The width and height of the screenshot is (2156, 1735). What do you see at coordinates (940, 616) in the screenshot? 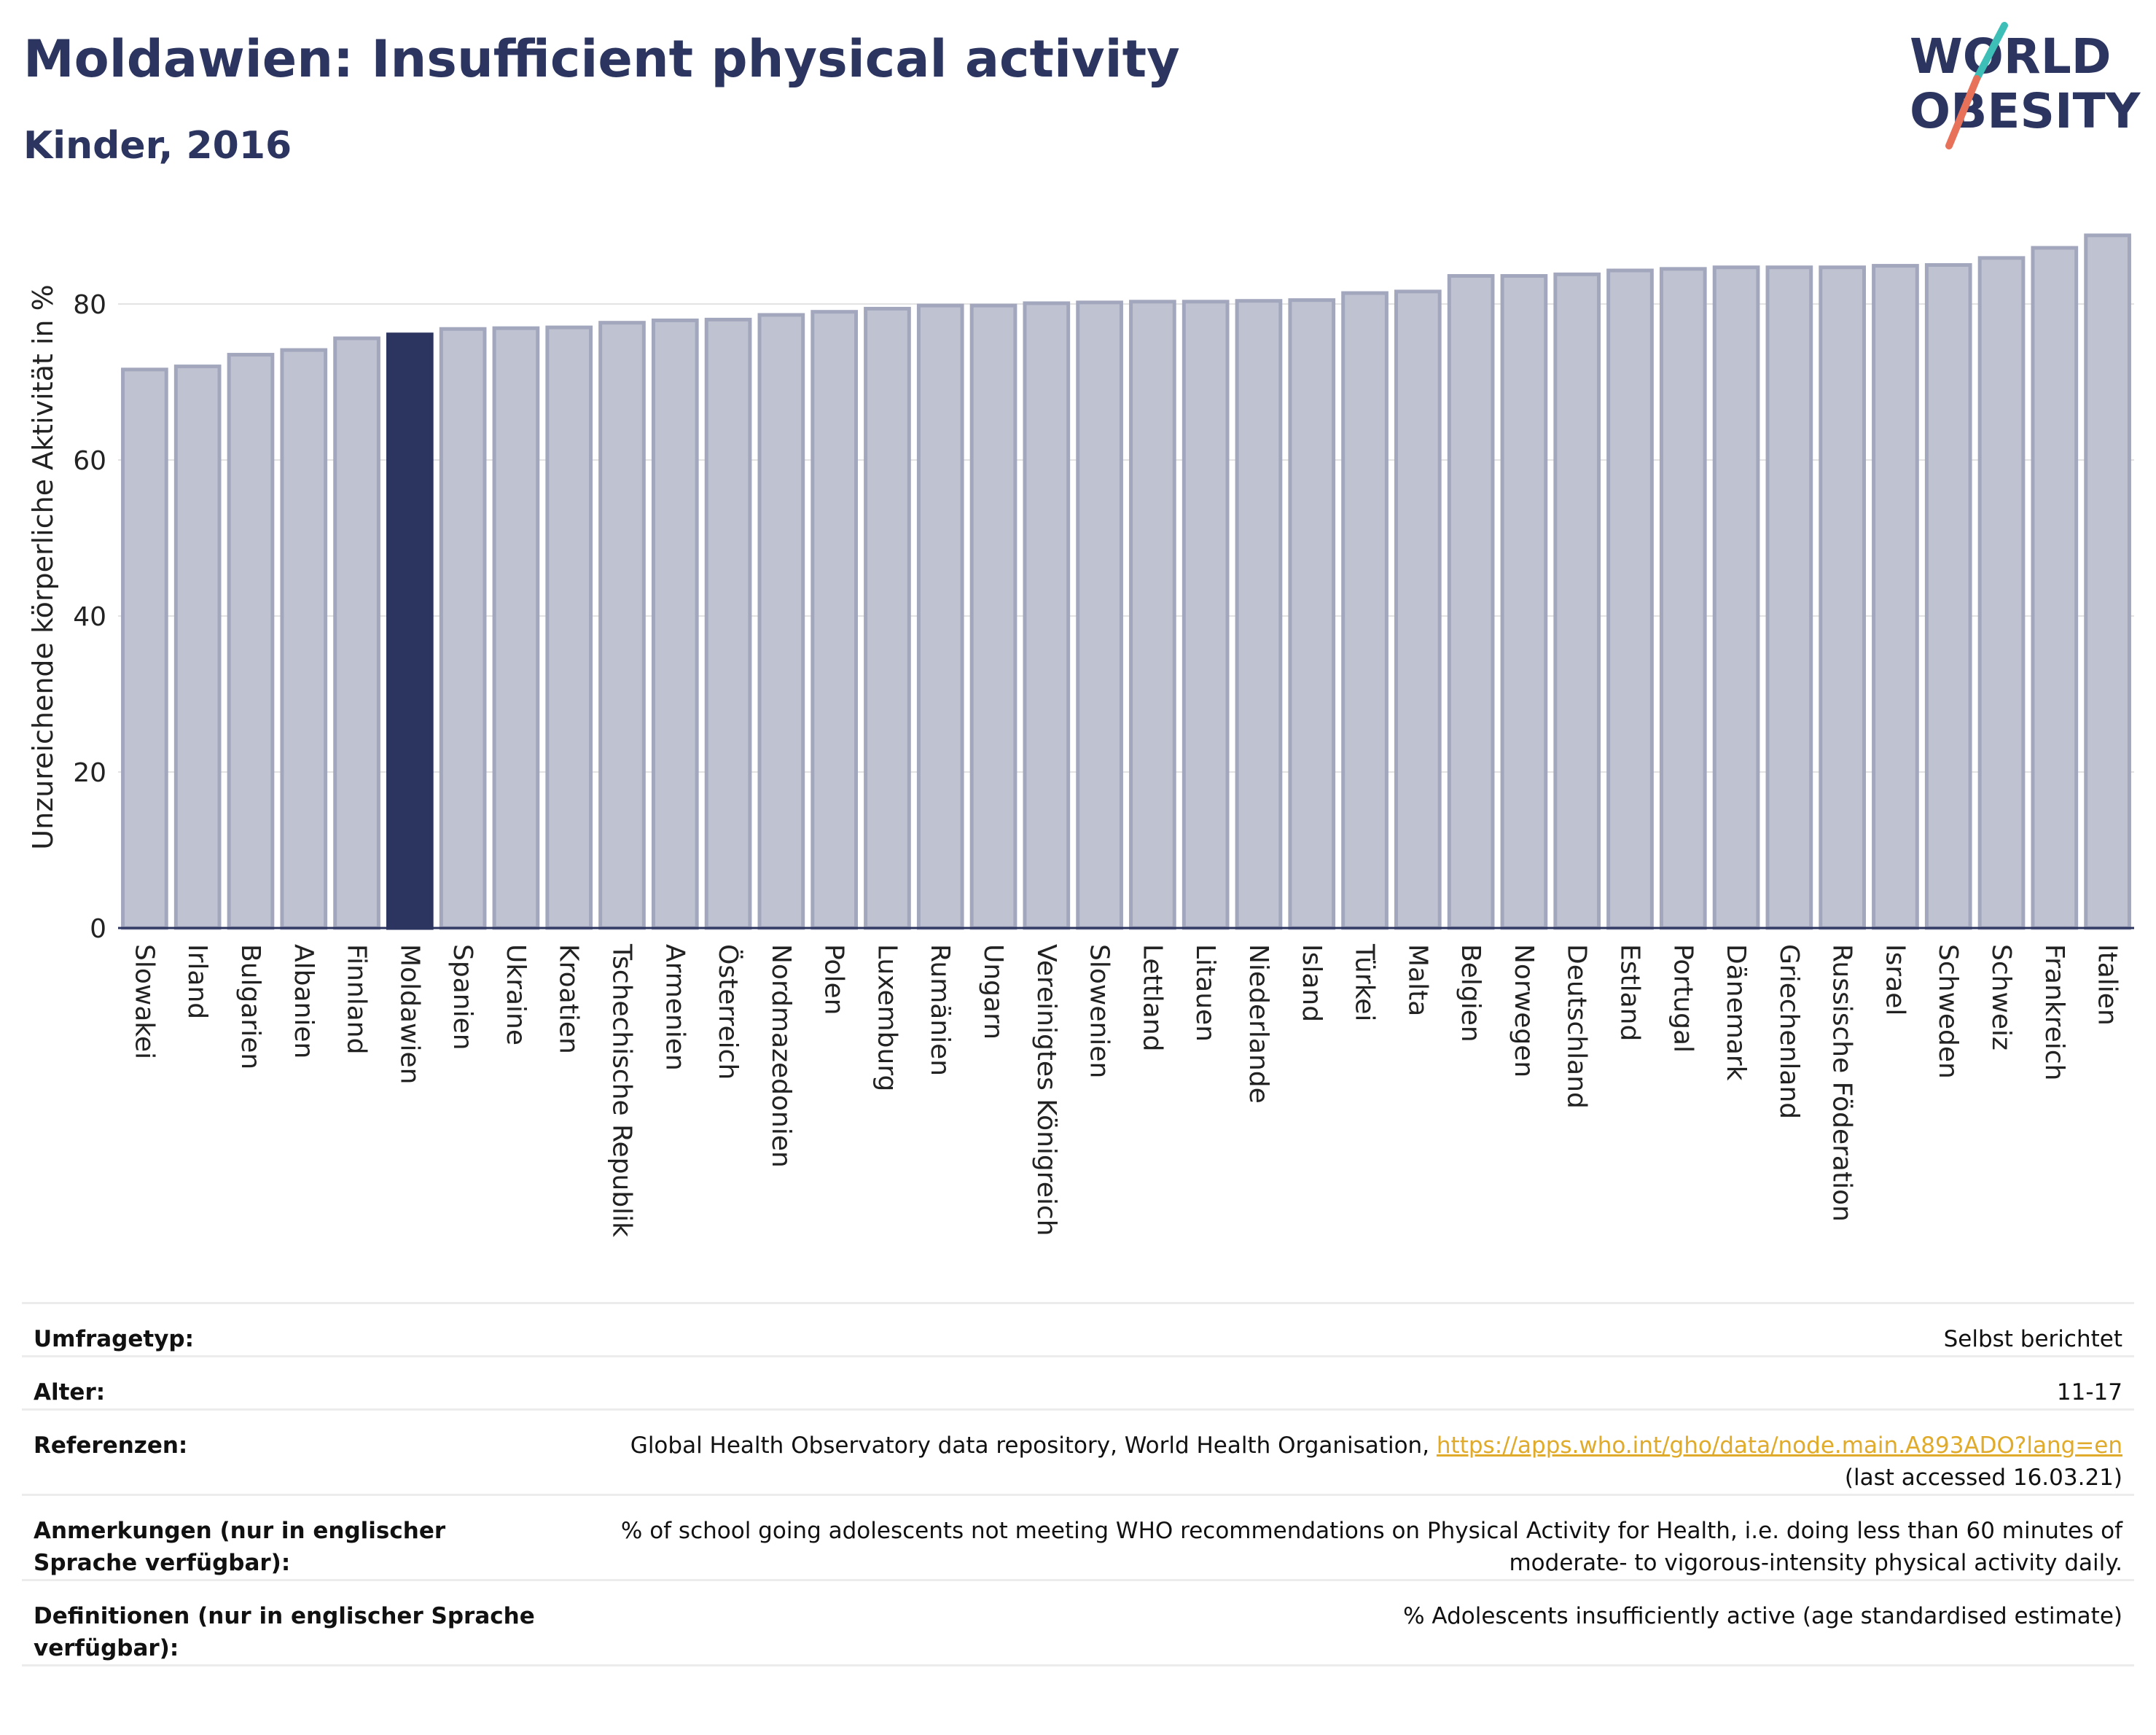
I see `bar-rumänien` at bounding box center [940, 616].